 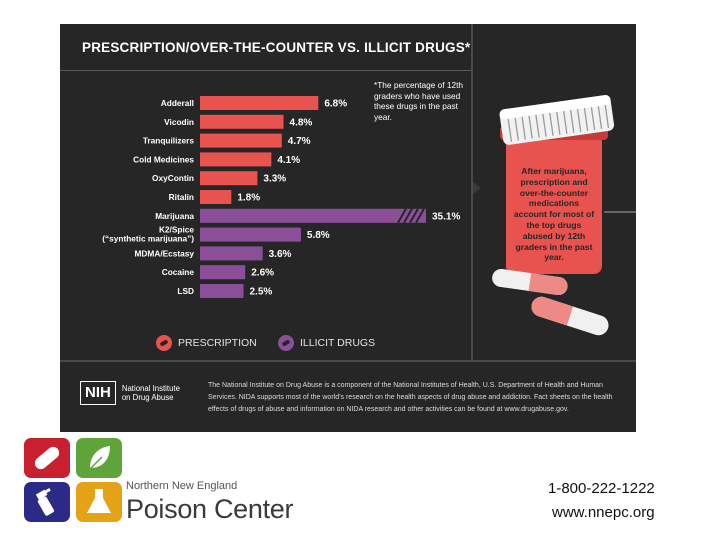 What do you see at coordinates (266, 70) in the screenshot?
I see `title-divider` at bounding box center [266, 70].